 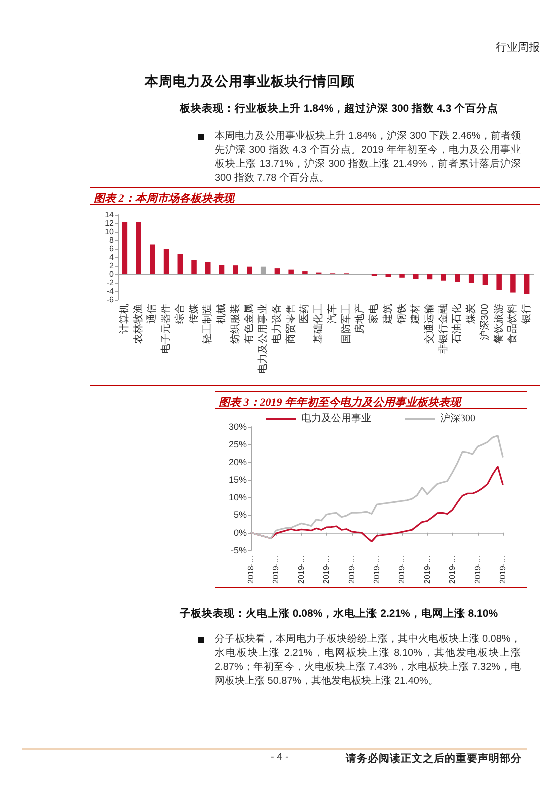 I want to click on x-tick-label: 电子元器件, so click(x=166, y=329).